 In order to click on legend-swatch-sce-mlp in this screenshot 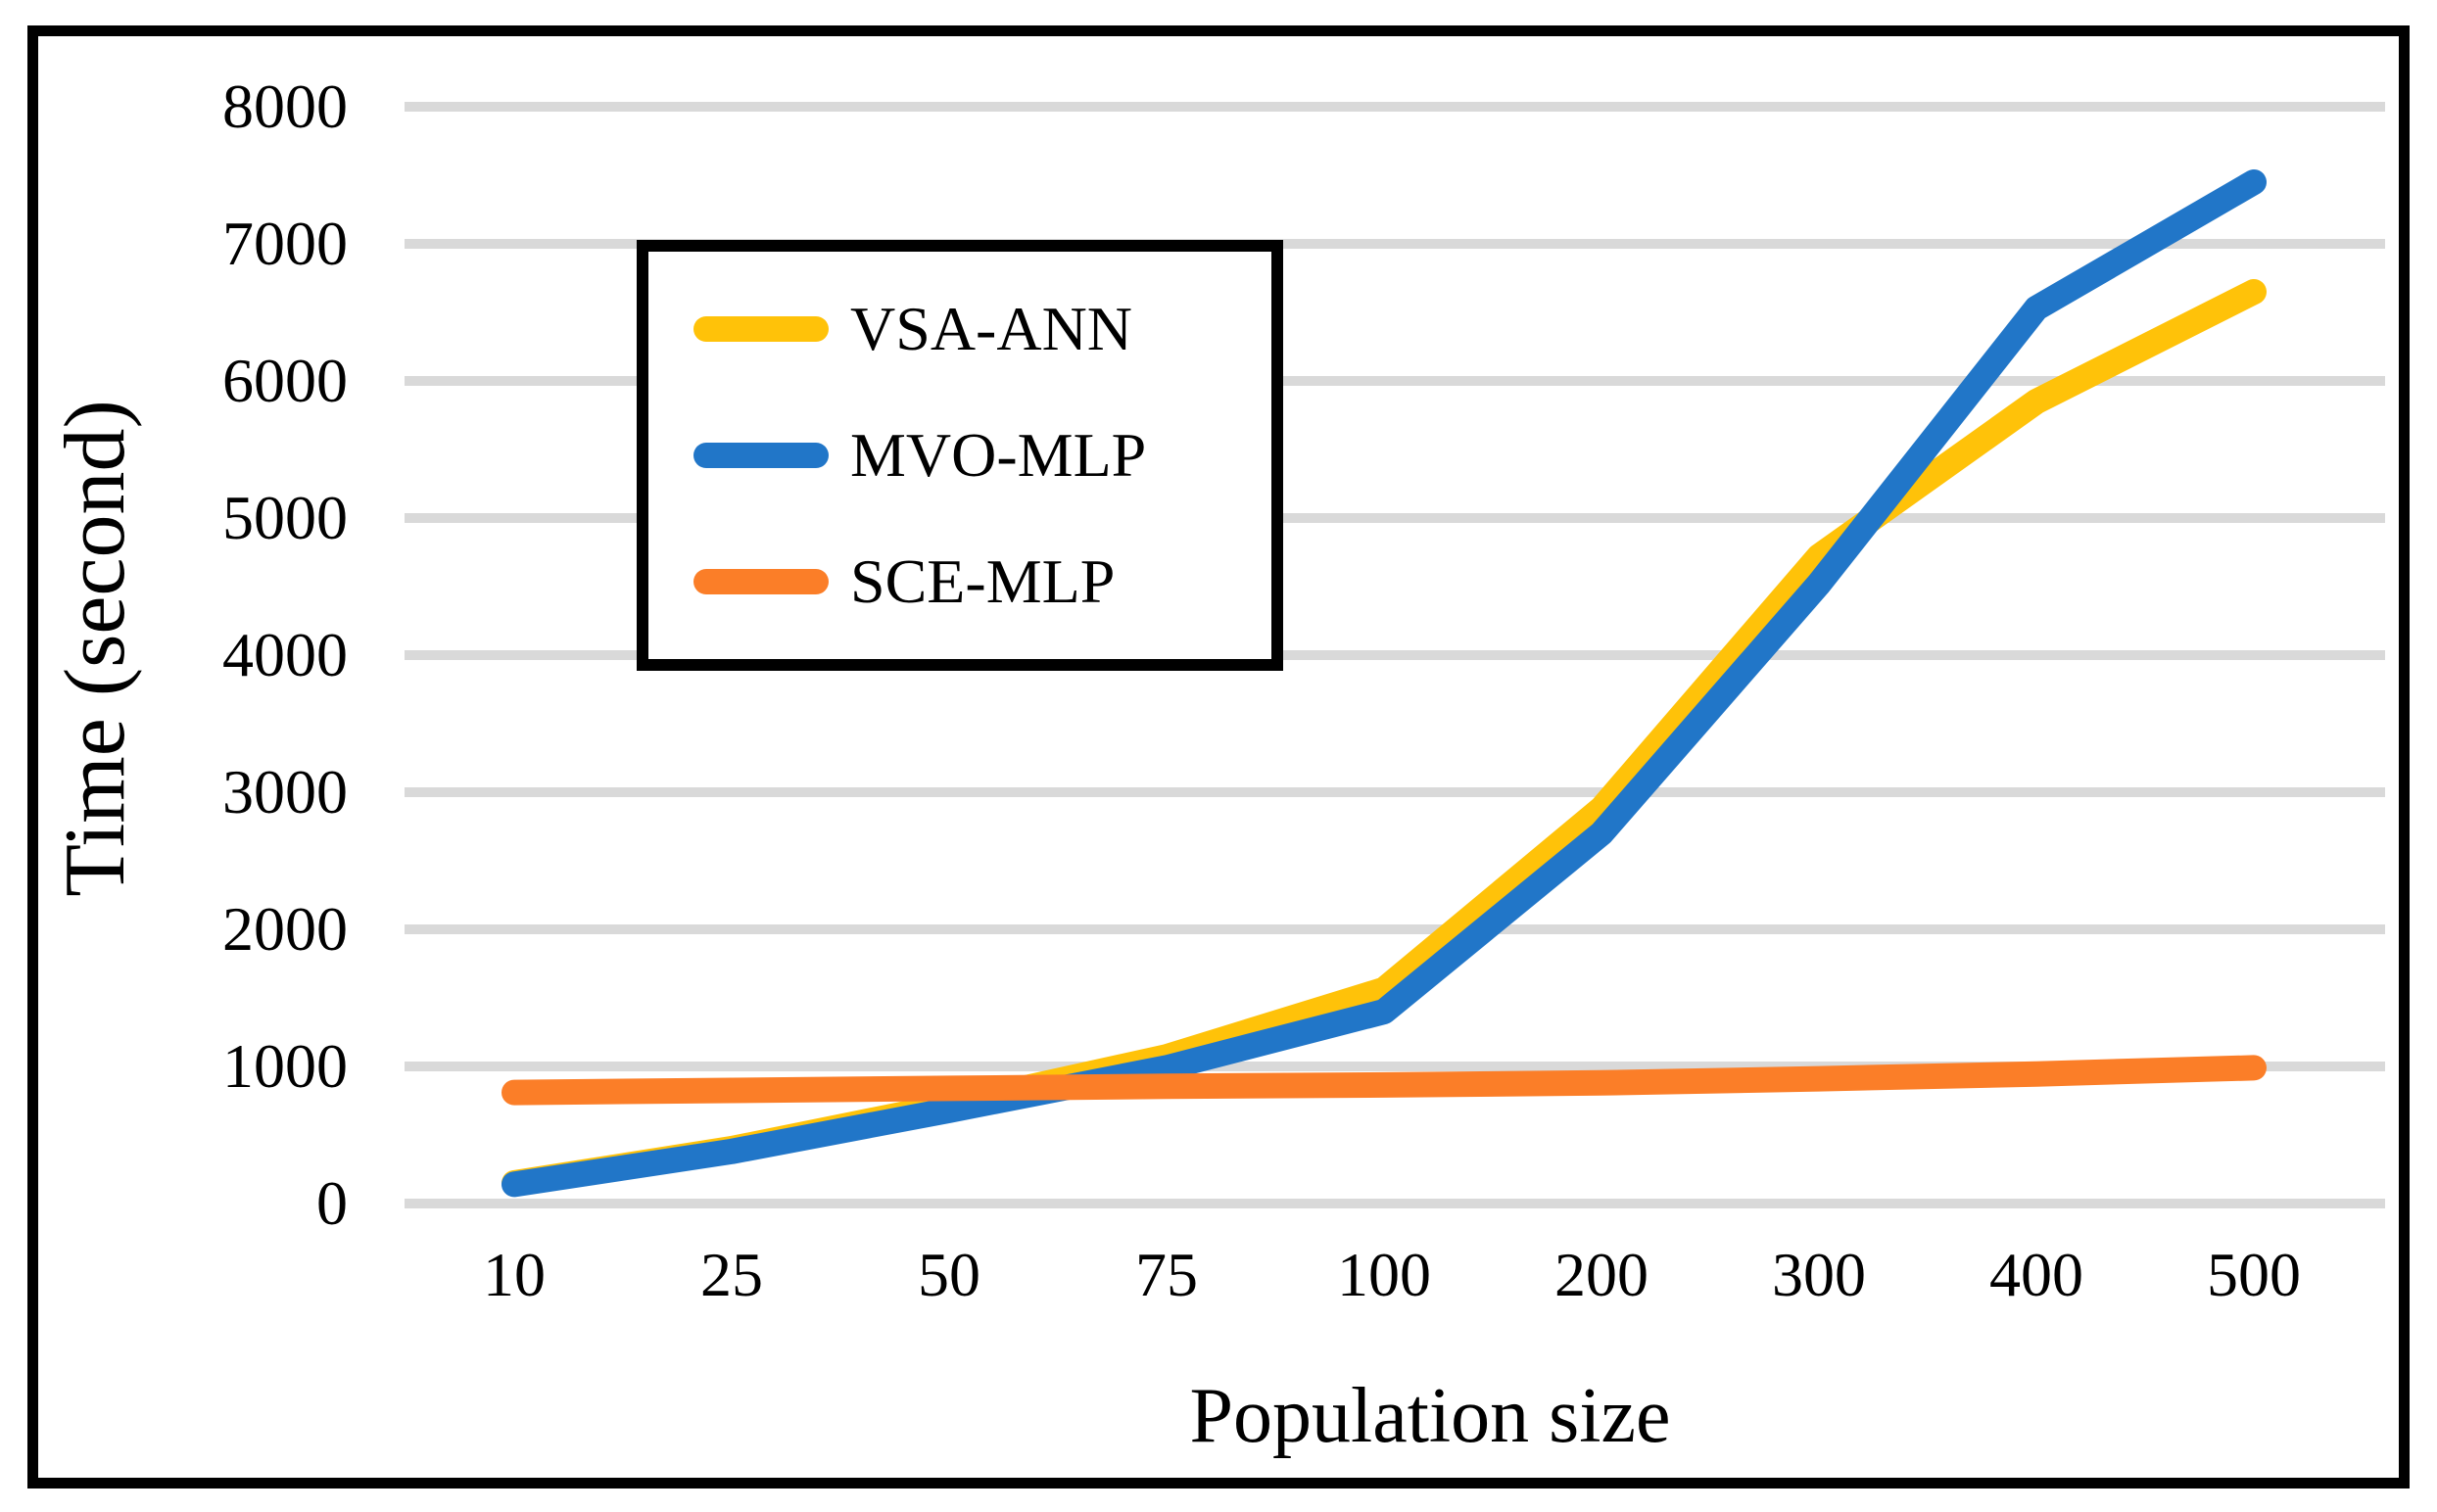, I will do `click(761, 582)`.